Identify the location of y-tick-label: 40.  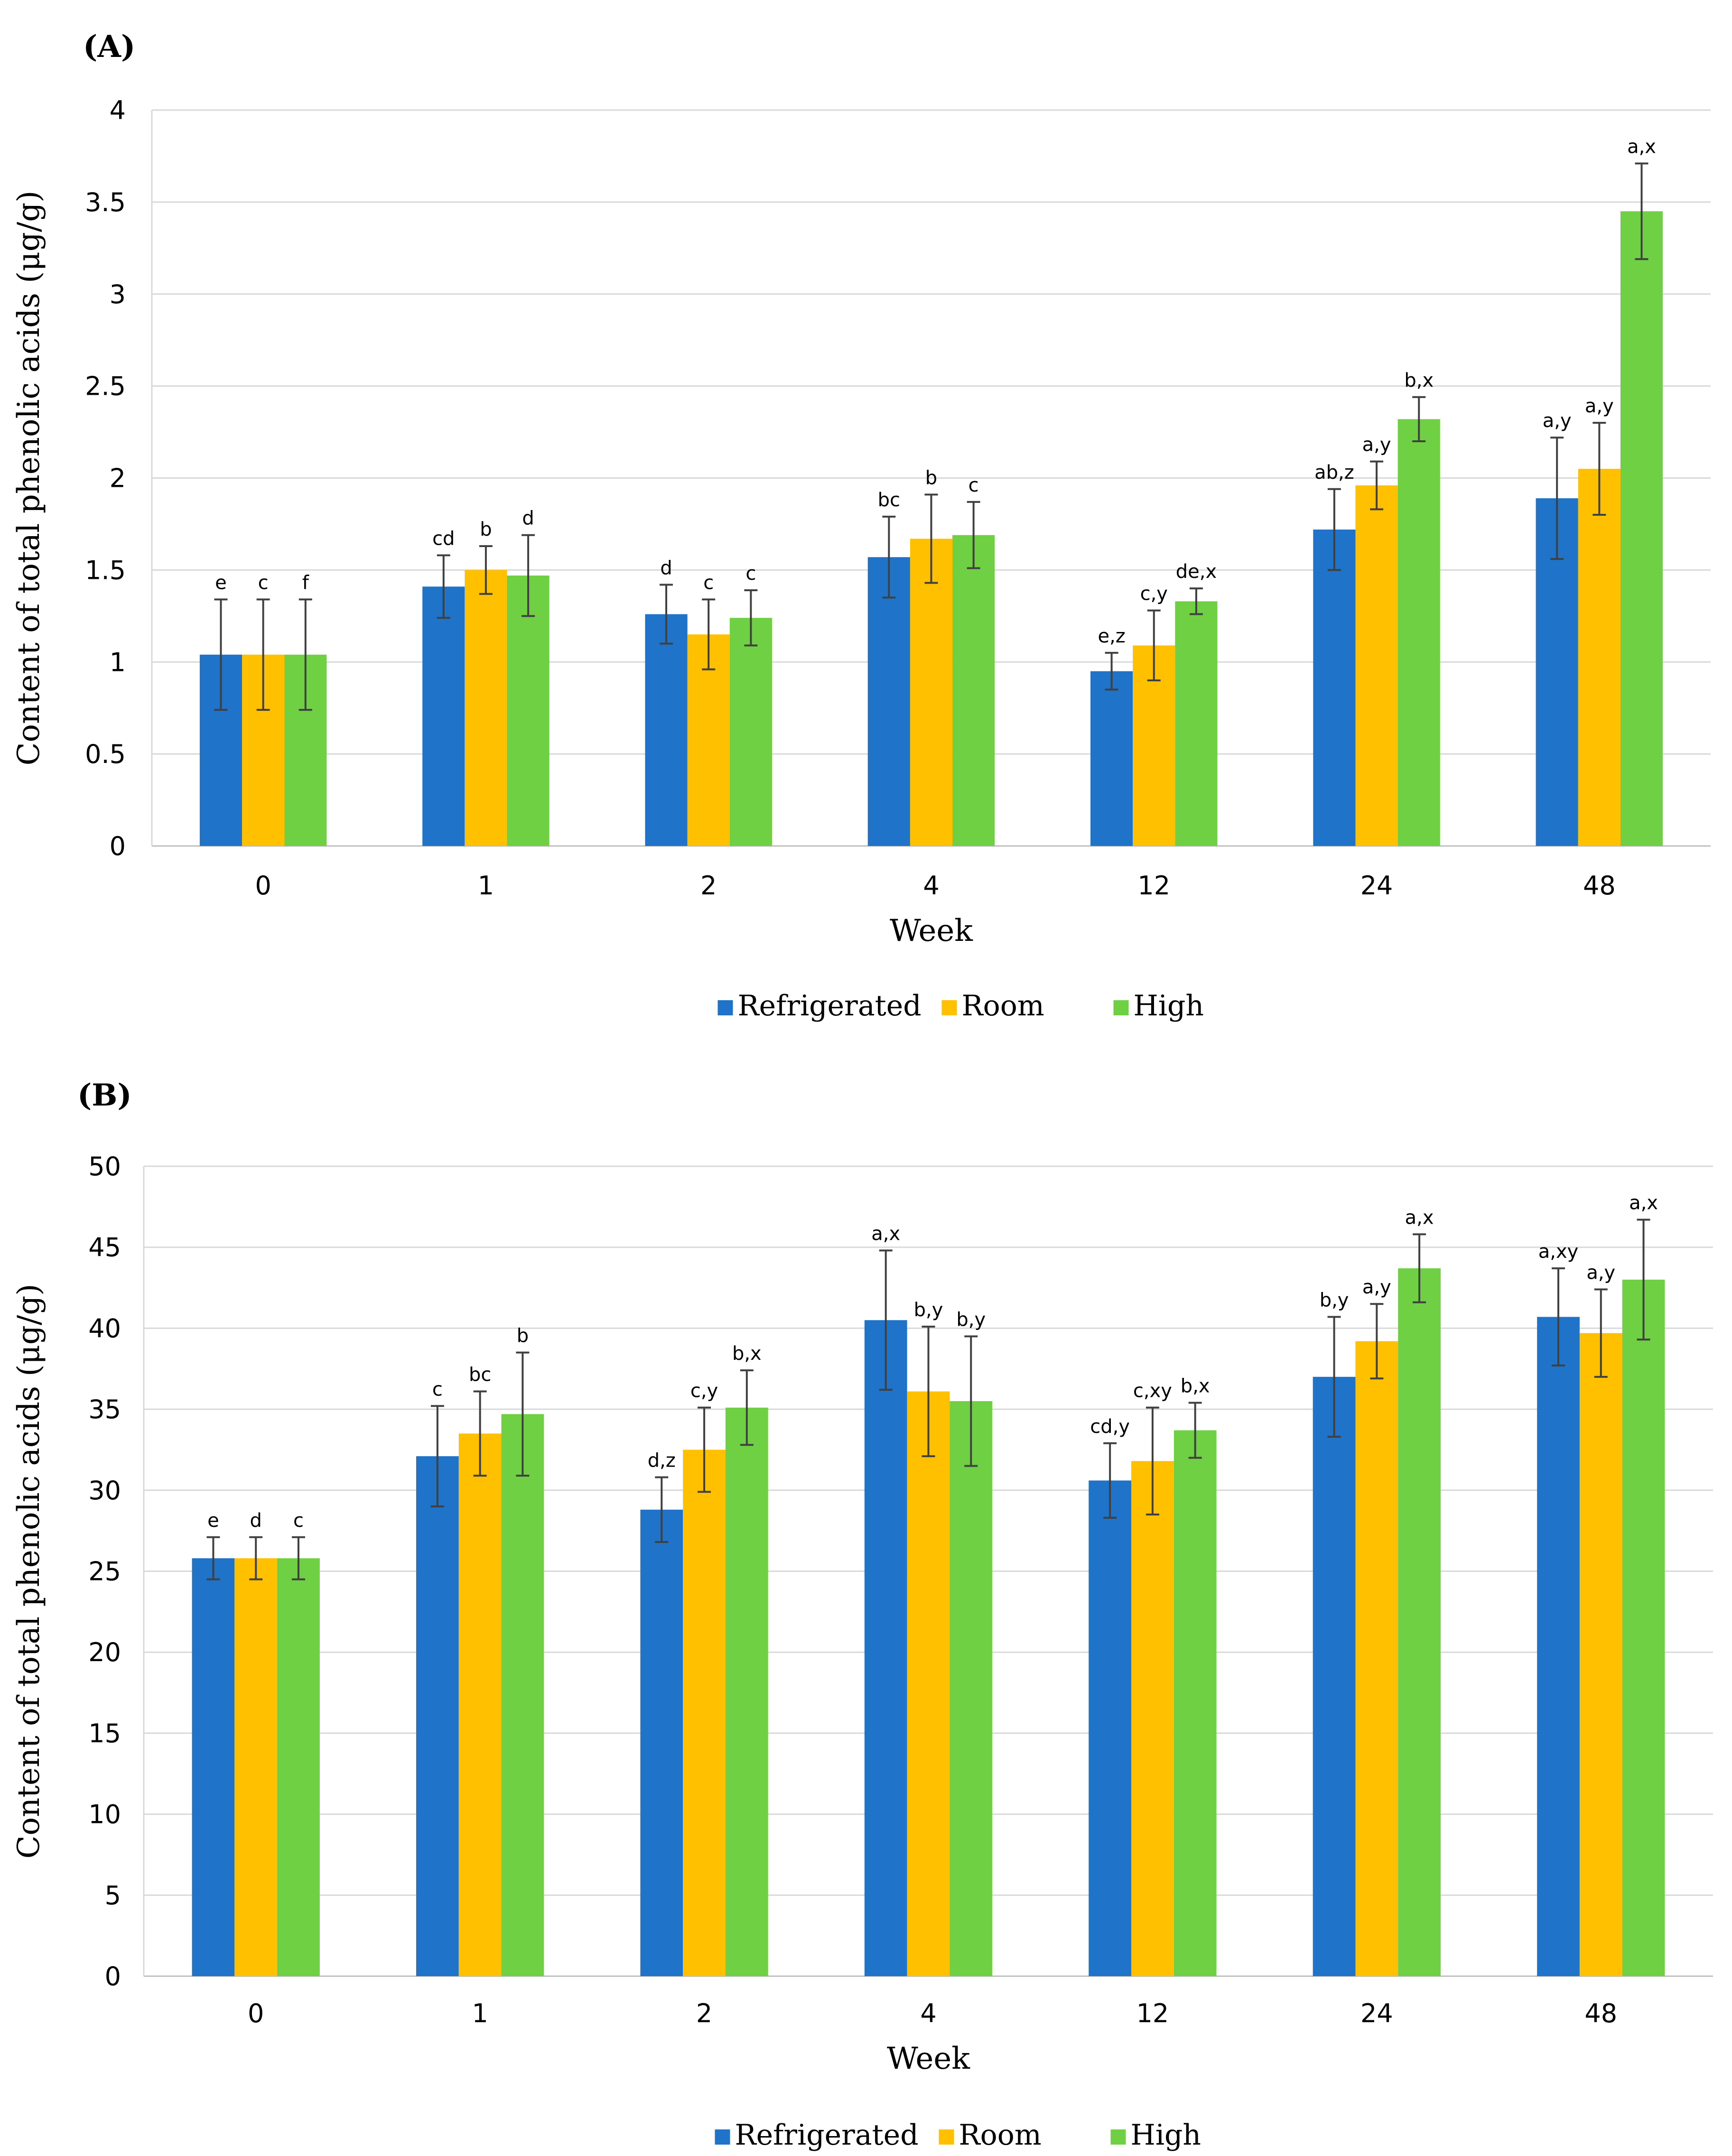
(104, 1328).